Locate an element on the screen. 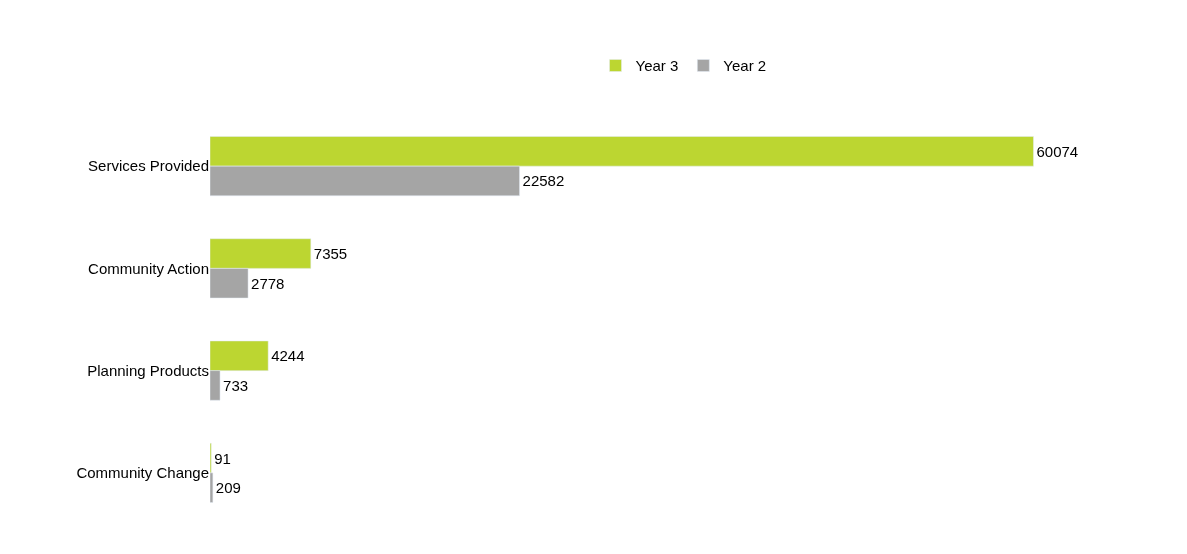 The width and height of the screenshot is (1187, 554). data-label: 91 is located at coordinates (222, 458).